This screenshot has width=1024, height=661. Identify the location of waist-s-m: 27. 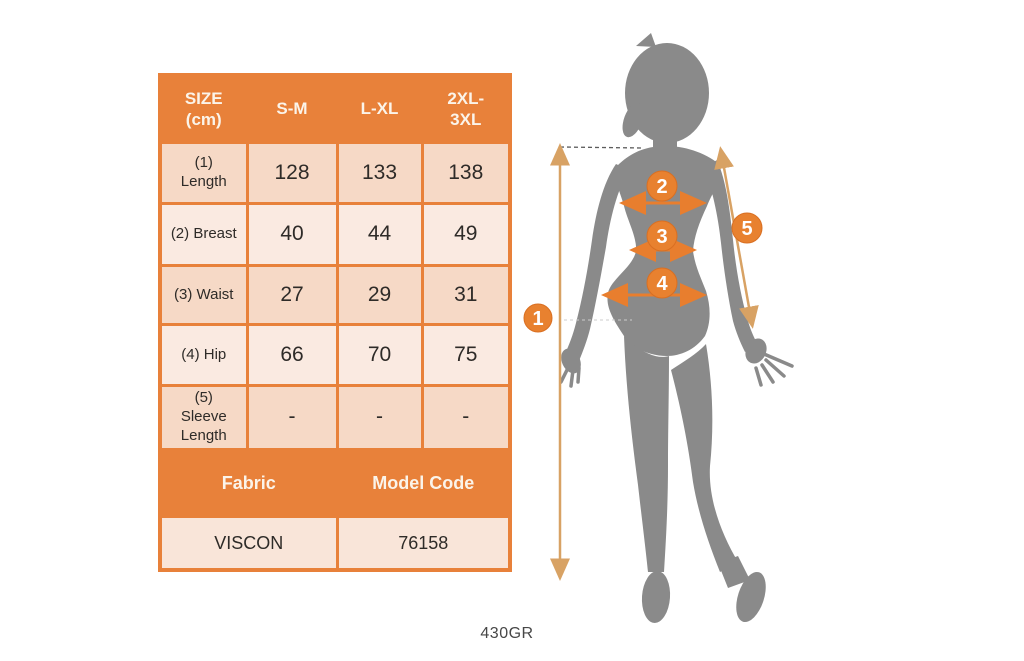
(292, 295).